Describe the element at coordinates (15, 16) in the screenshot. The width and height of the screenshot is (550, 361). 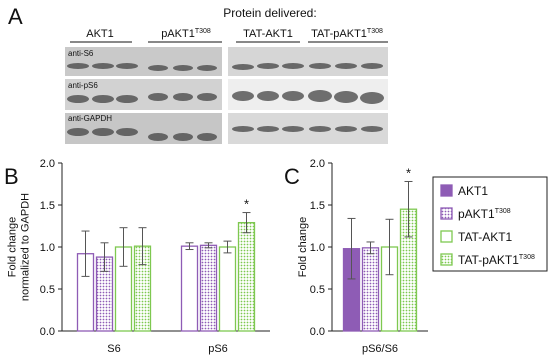
I see `panel-letter: A` at that location.